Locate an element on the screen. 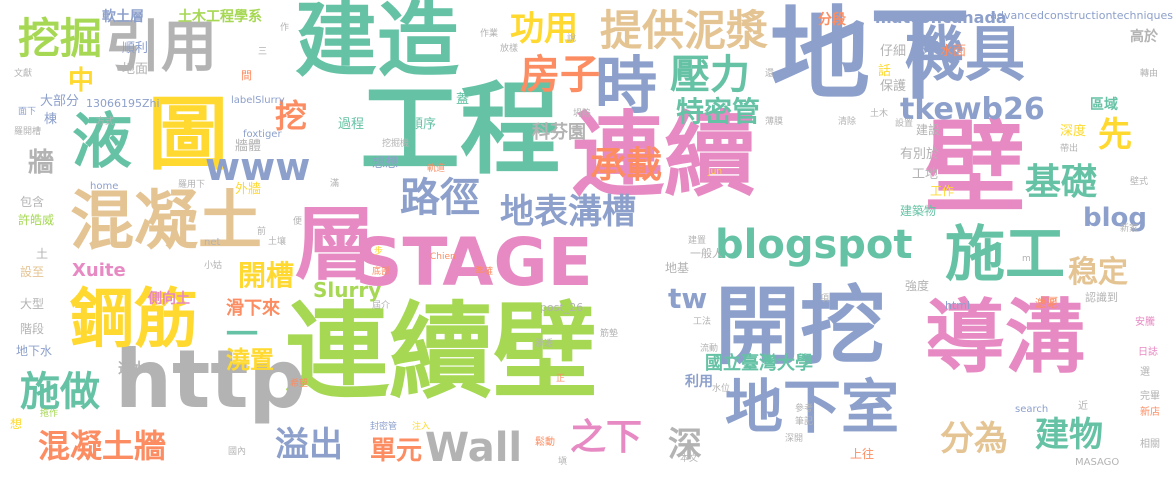  word-149: 坍陷 is located at coordinates (582, 114).